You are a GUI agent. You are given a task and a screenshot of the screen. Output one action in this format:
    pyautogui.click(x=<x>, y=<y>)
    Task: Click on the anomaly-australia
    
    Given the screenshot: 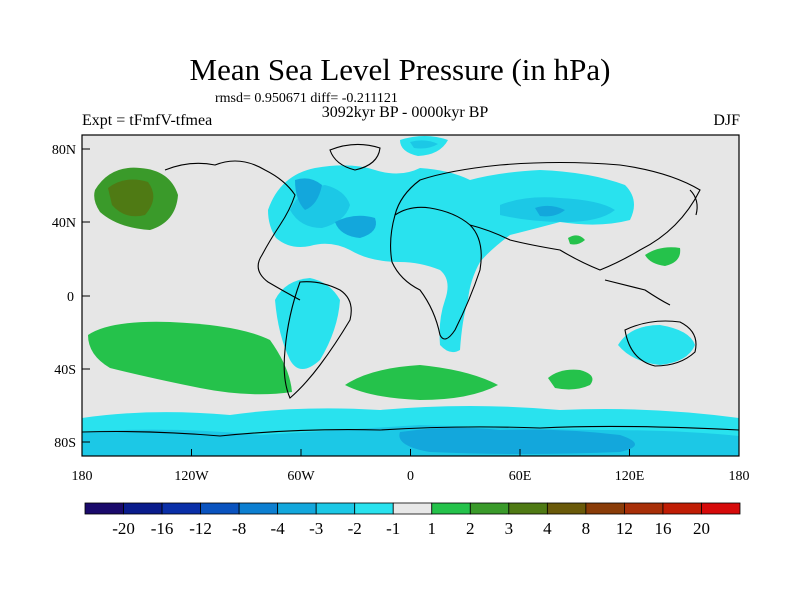 What is the action you would take?
    pyautogui.click(x=656, y=345)
    